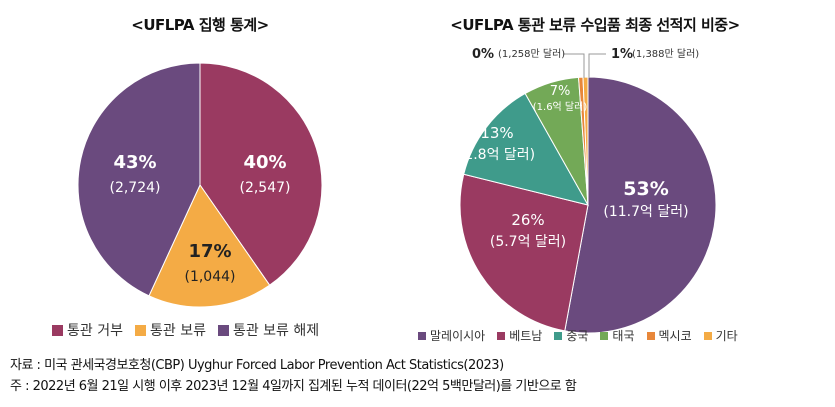 Image resolution: width=835 pixels, height=407 pixels. What do you see at coordinates (645, 212) in the screenshot?
I see `data-label-amount: (11.7억 달러)` at bounding box center [645, 212].